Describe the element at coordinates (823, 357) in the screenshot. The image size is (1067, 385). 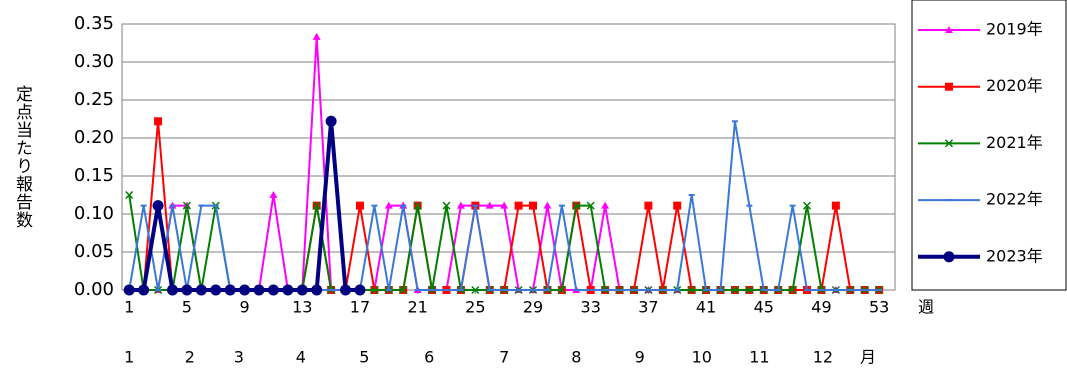
I see `month-tick-label: 12` at that location.